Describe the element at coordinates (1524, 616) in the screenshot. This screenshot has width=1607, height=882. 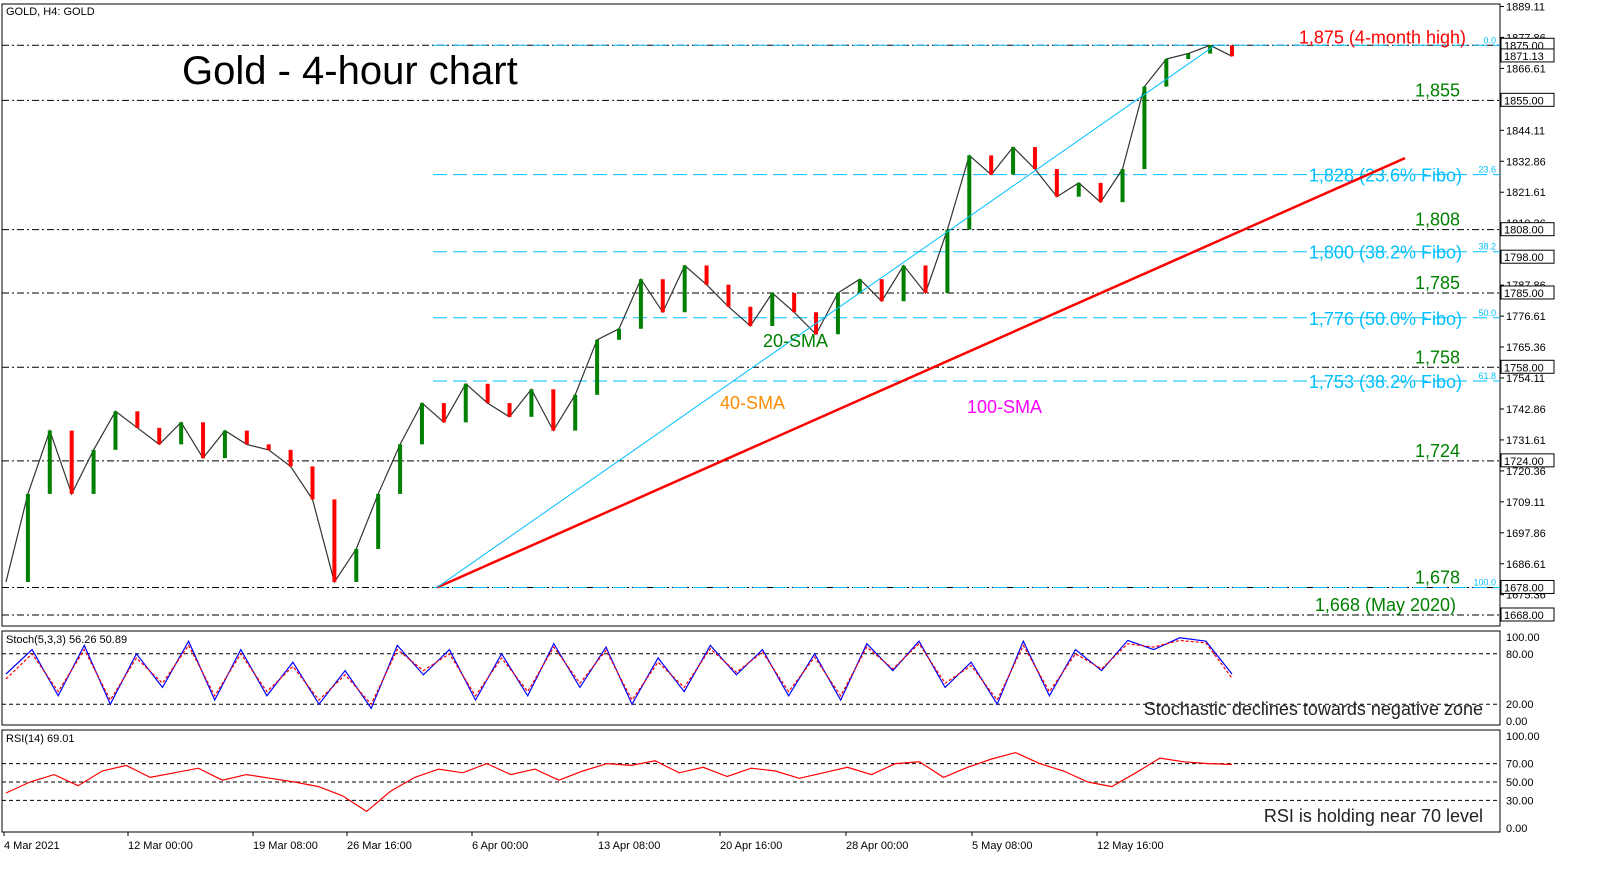
I see `price-tag-label: 1668.00` at that location.